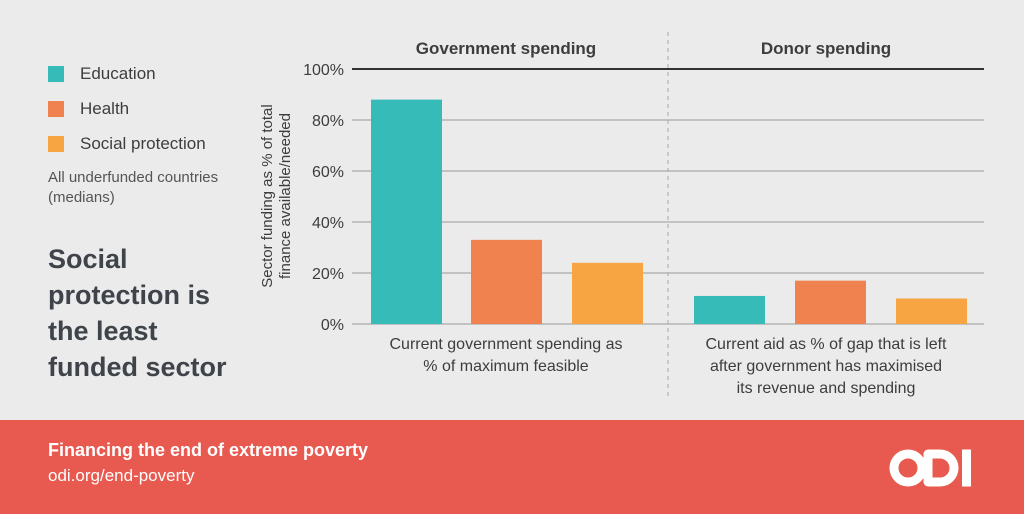 The image size is (1024, 514). What do you see at coordinates (930, 468) in the screenshot?
I see `odi-logo` at bounding box center [930, 468].